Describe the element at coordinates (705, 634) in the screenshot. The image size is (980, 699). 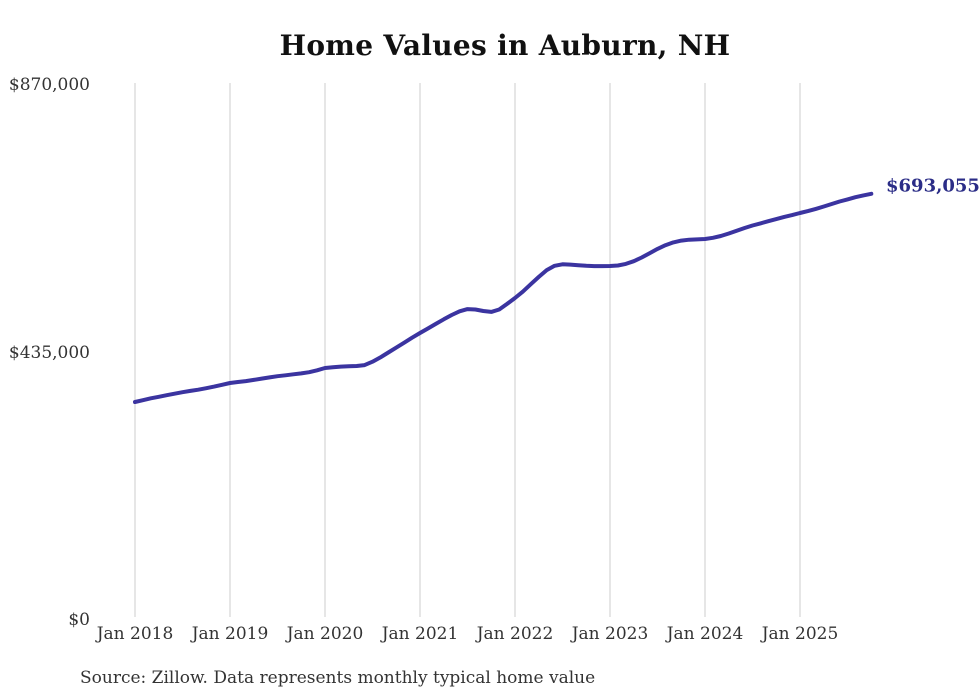
I see `x-axis-tick: Jan 2024` at that location.